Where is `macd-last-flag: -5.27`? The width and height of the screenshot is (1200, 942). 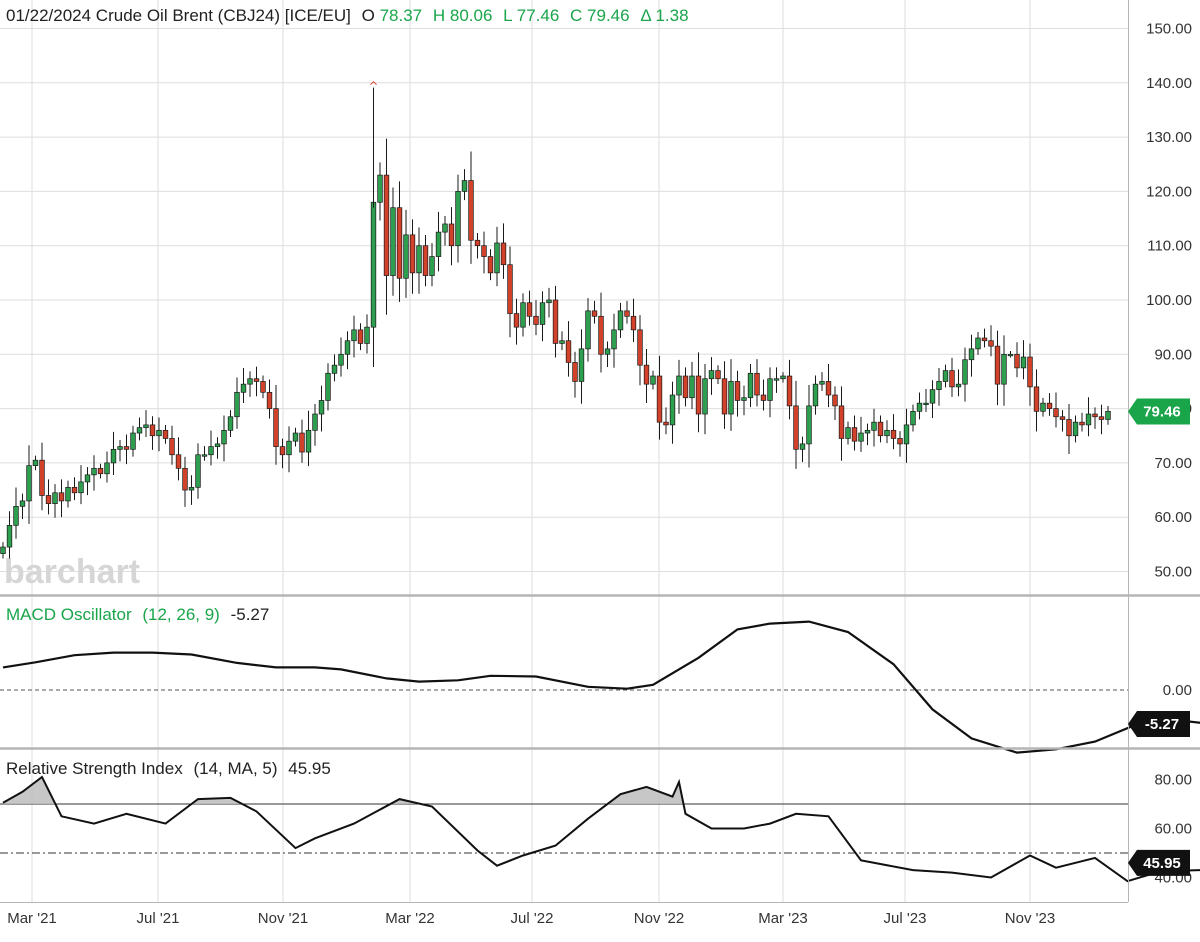 macd-last-flag: -5.27 is located at coordinates (1159, 723).